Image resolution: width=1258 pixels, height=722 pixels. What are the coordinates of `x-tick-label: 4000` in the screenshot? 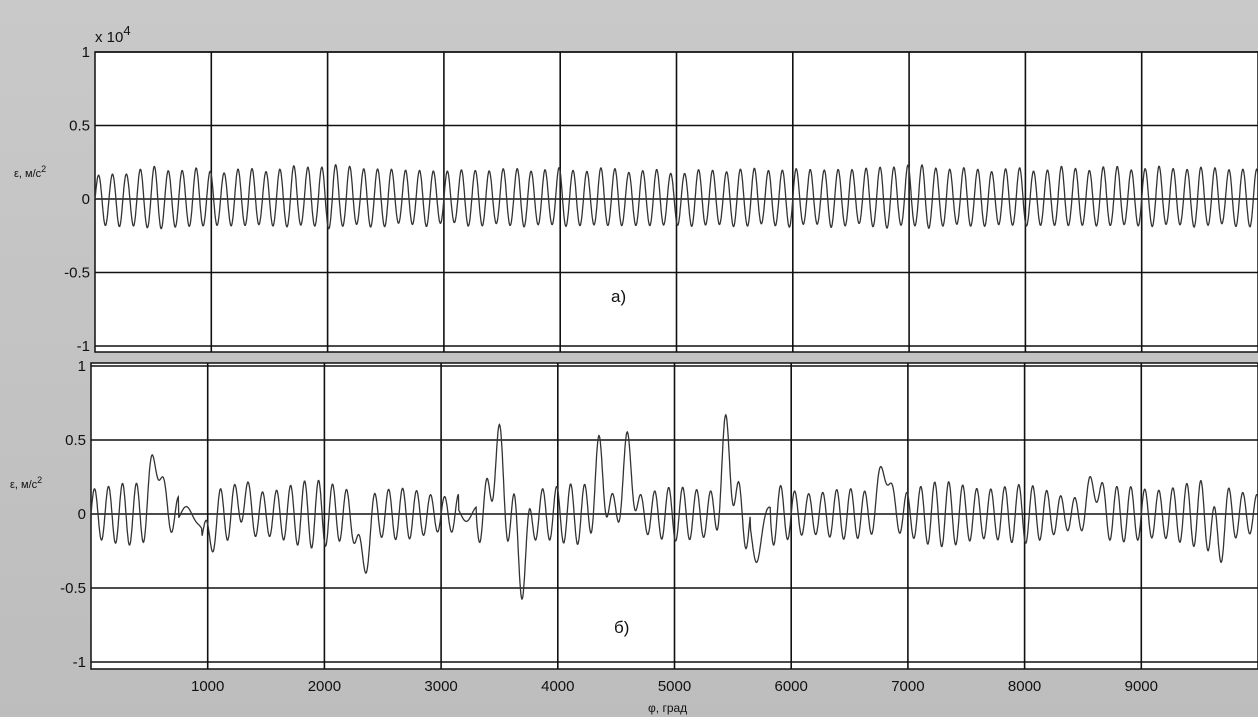 It's located at (557, 686).